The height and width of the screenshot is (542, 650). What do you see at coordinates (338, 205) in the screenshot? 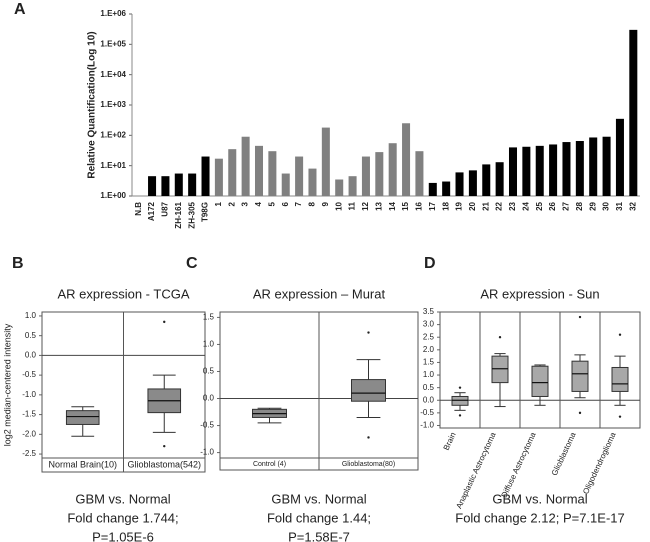
I see `x-tick-label: 10` at bounding box center [338, 205].